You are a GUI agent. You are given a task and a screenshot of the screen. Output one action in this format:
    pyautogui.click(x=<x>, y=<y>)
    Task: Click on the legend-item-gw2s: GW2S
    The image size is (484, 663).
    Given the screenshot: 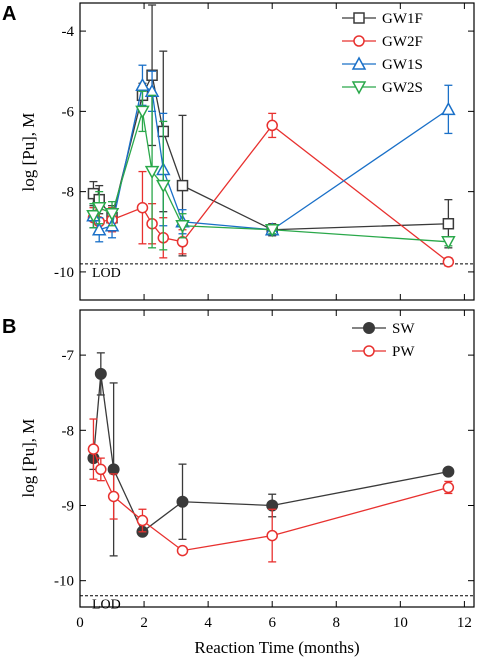 What is the action you would take?
    pyautogui.click(x=382, y=88)
    